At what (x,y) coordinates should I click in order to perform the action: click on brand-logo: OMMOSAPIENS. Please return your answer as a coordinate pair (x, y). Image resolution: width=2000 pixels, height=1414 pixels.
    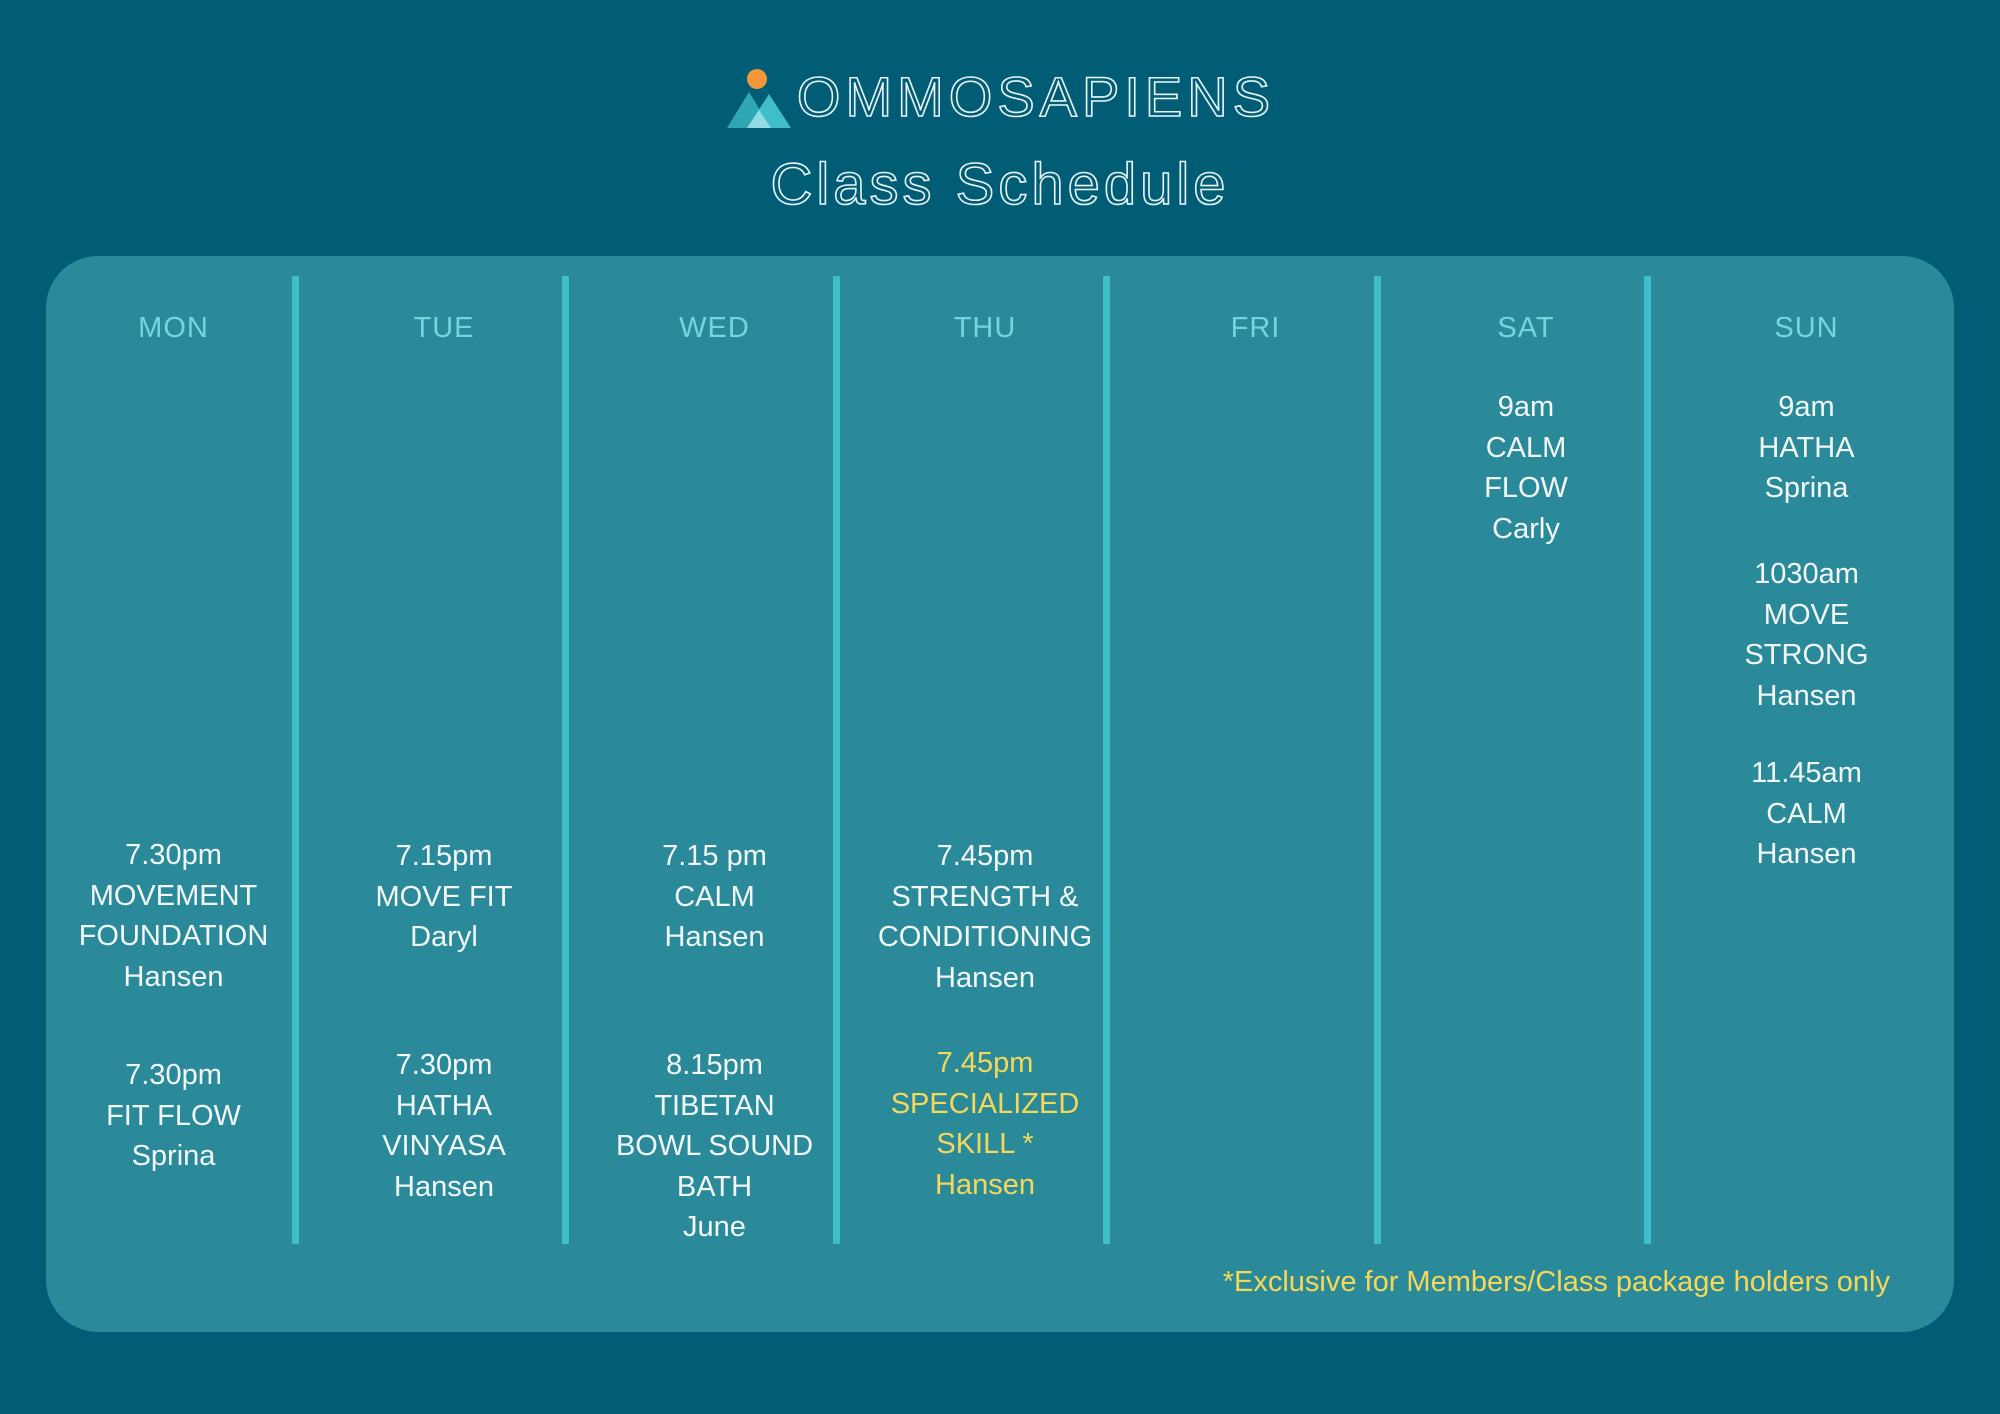
    Looking at the image, I should click on (1000, 97).